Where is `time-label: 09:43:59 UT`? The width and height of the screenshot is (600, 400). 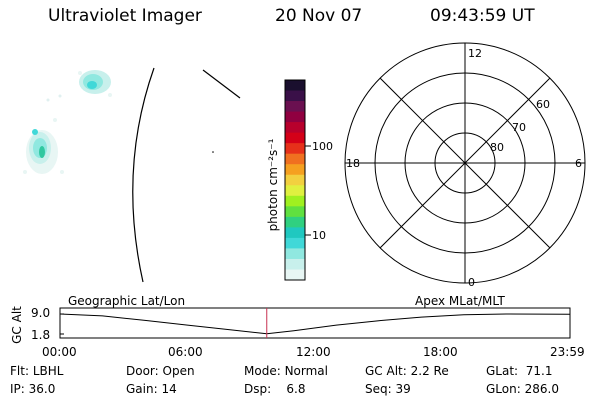 time-label: 09:43:59 UT is located at coordinates (482, 16).